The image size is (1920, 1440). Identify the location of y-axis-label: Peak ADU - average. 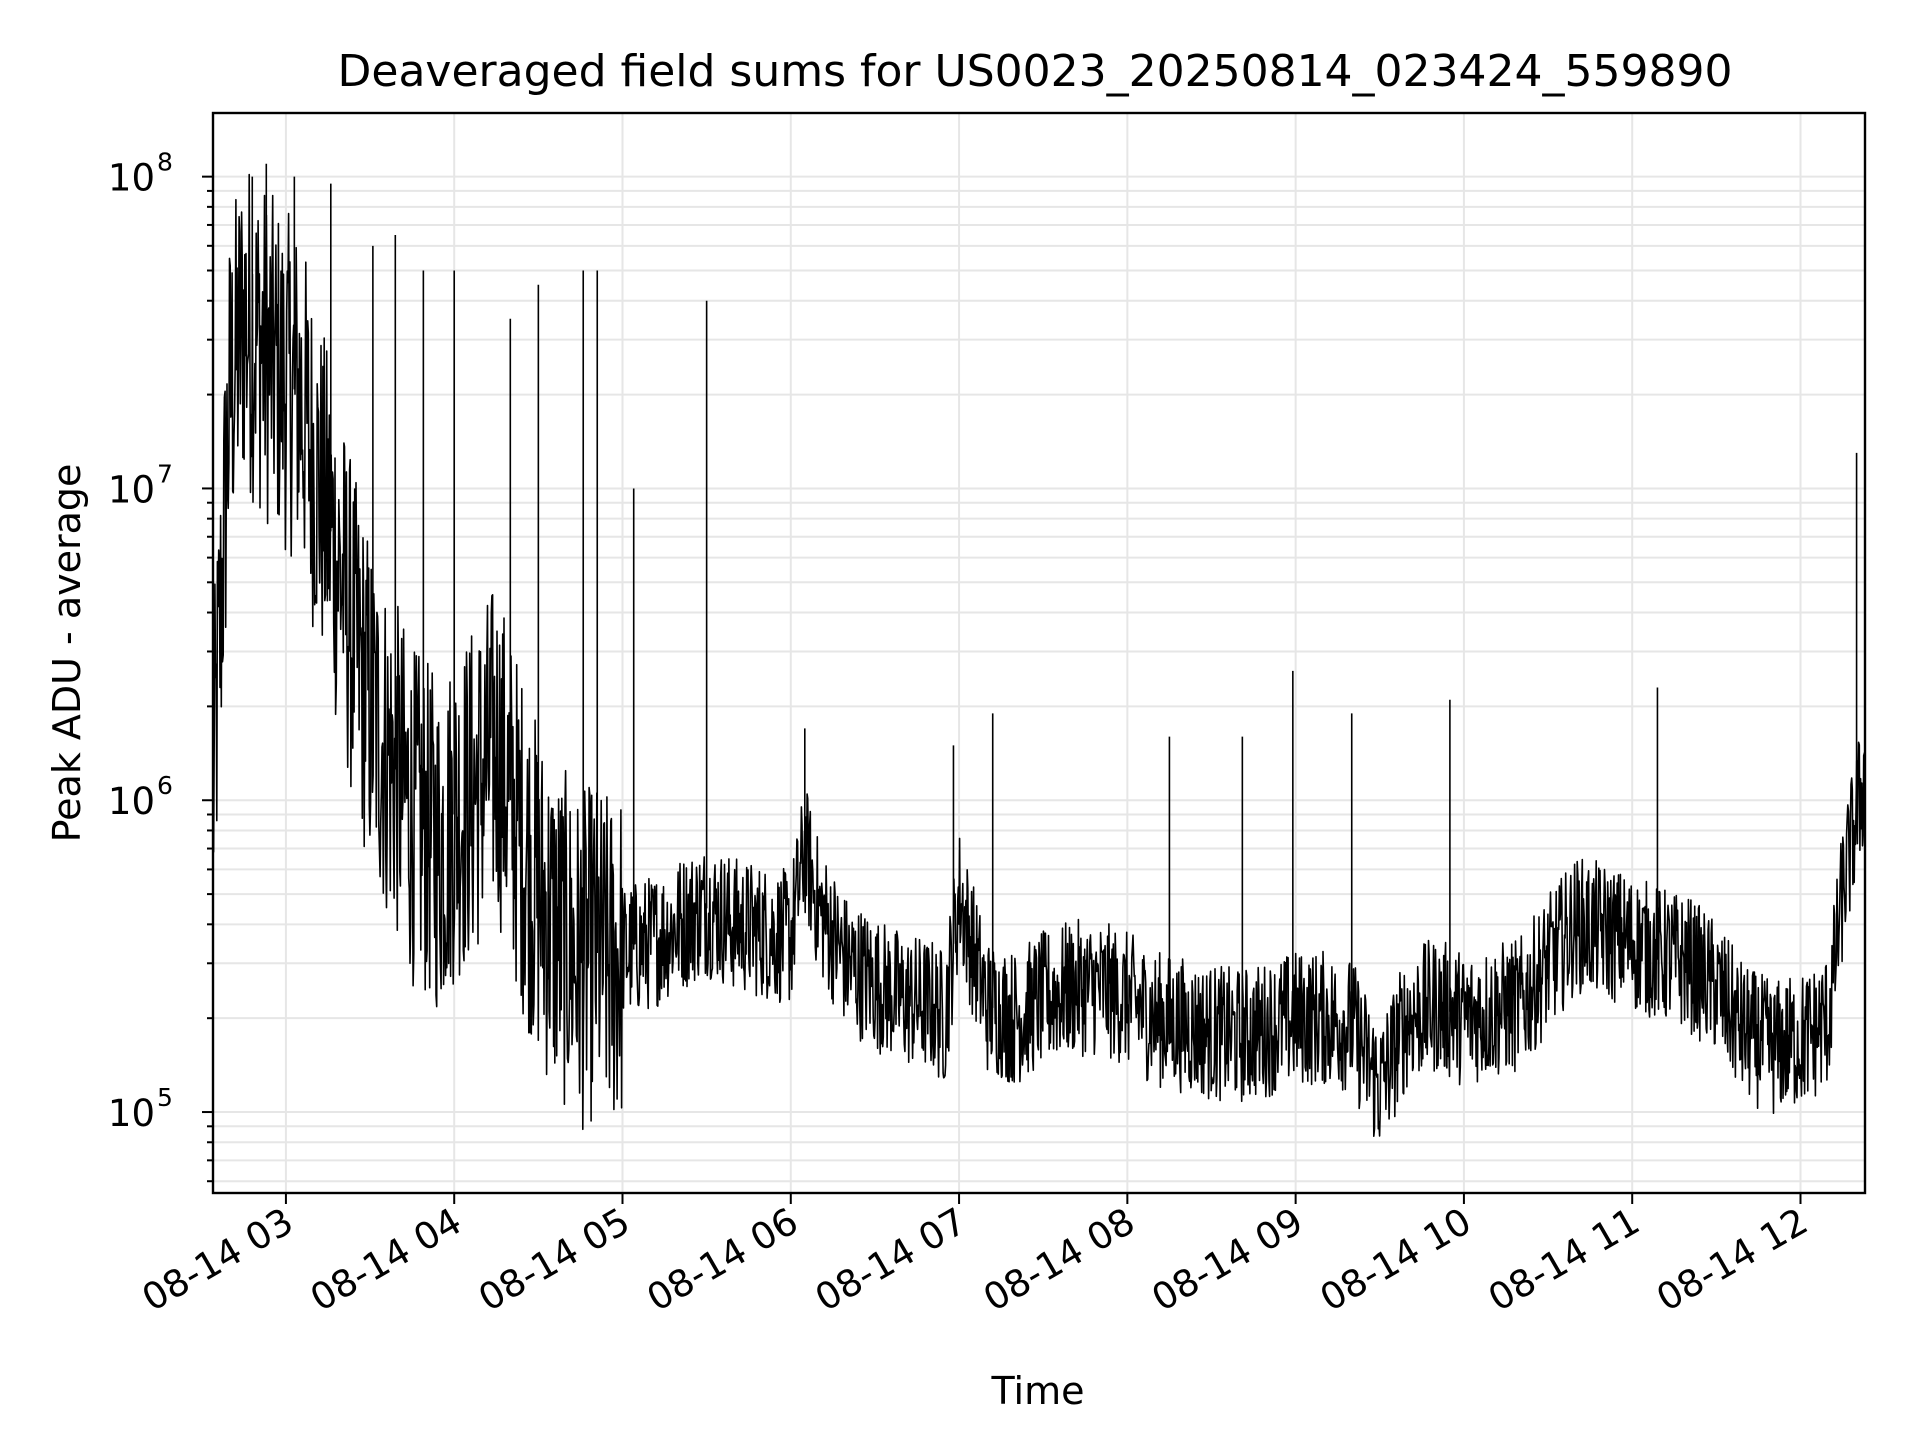
(67, 653).